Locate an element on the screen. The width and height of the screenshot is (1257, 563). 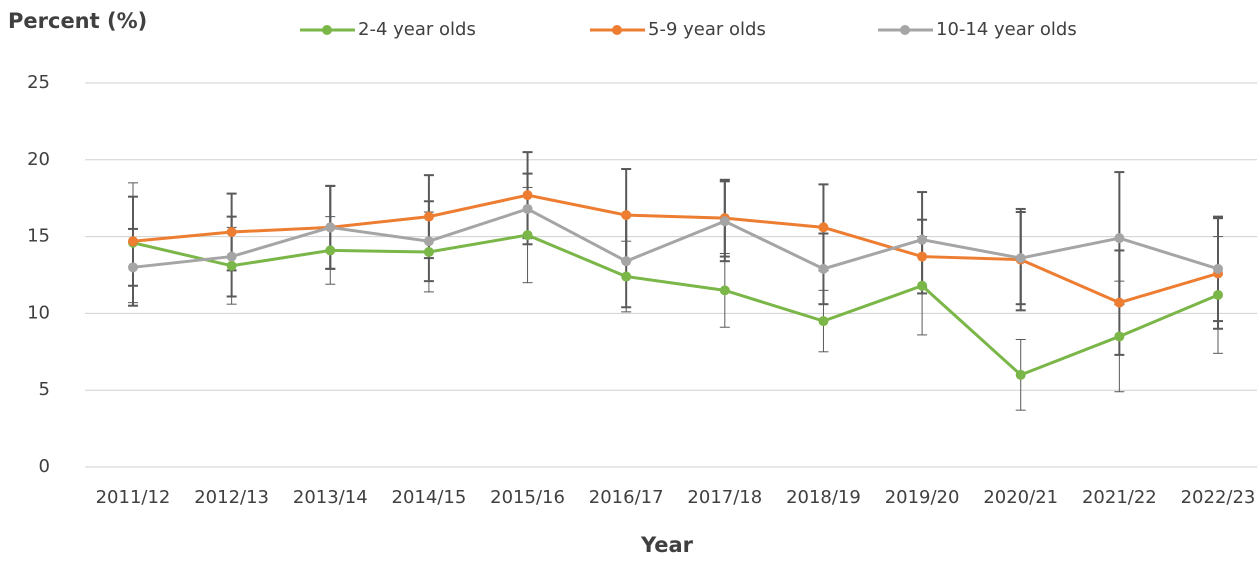
y-tick-label: 10 is located at coordinates (38, 312).